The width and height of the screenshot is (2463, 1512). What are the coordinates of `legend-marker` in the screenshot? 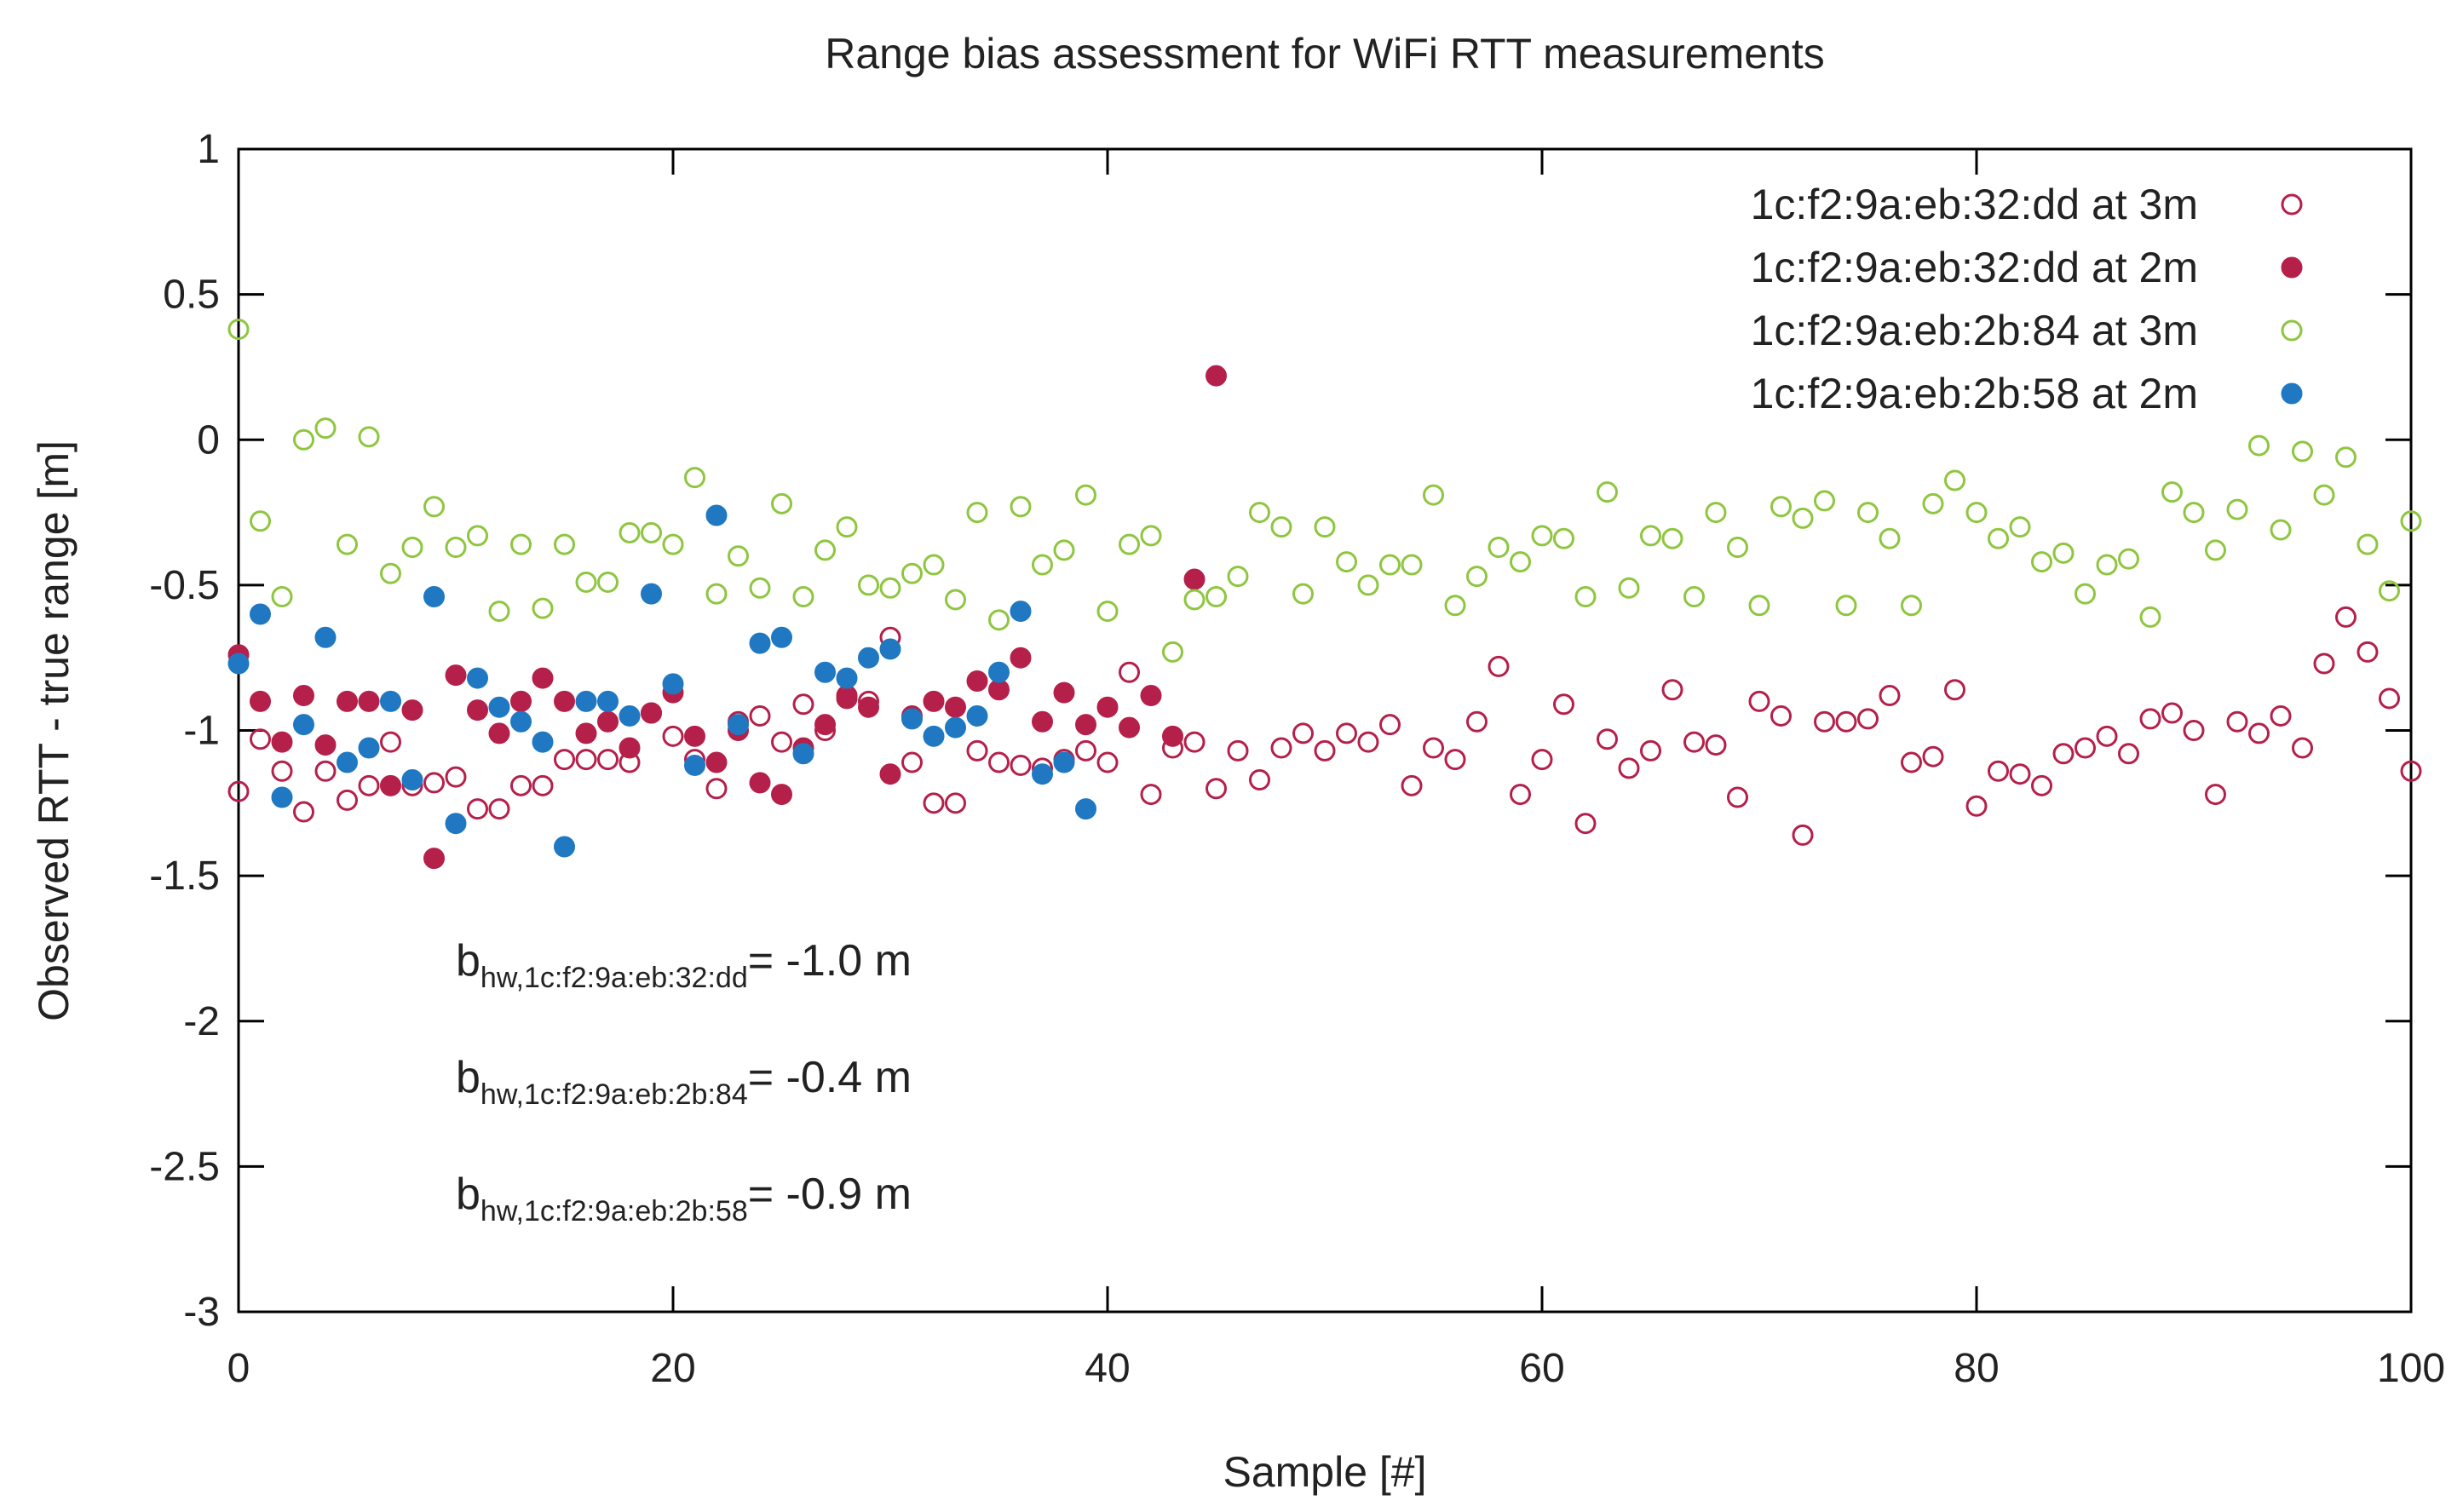 It's located at (2292, 393).